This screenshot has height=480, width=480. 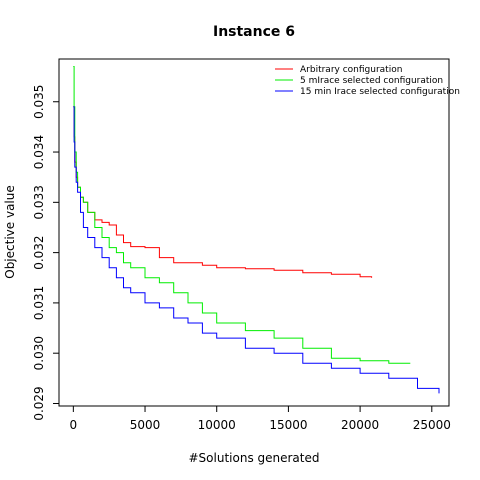 I want to click on legend-label-2: 15 min Irace selected configuration, so click(x=380, y=92).